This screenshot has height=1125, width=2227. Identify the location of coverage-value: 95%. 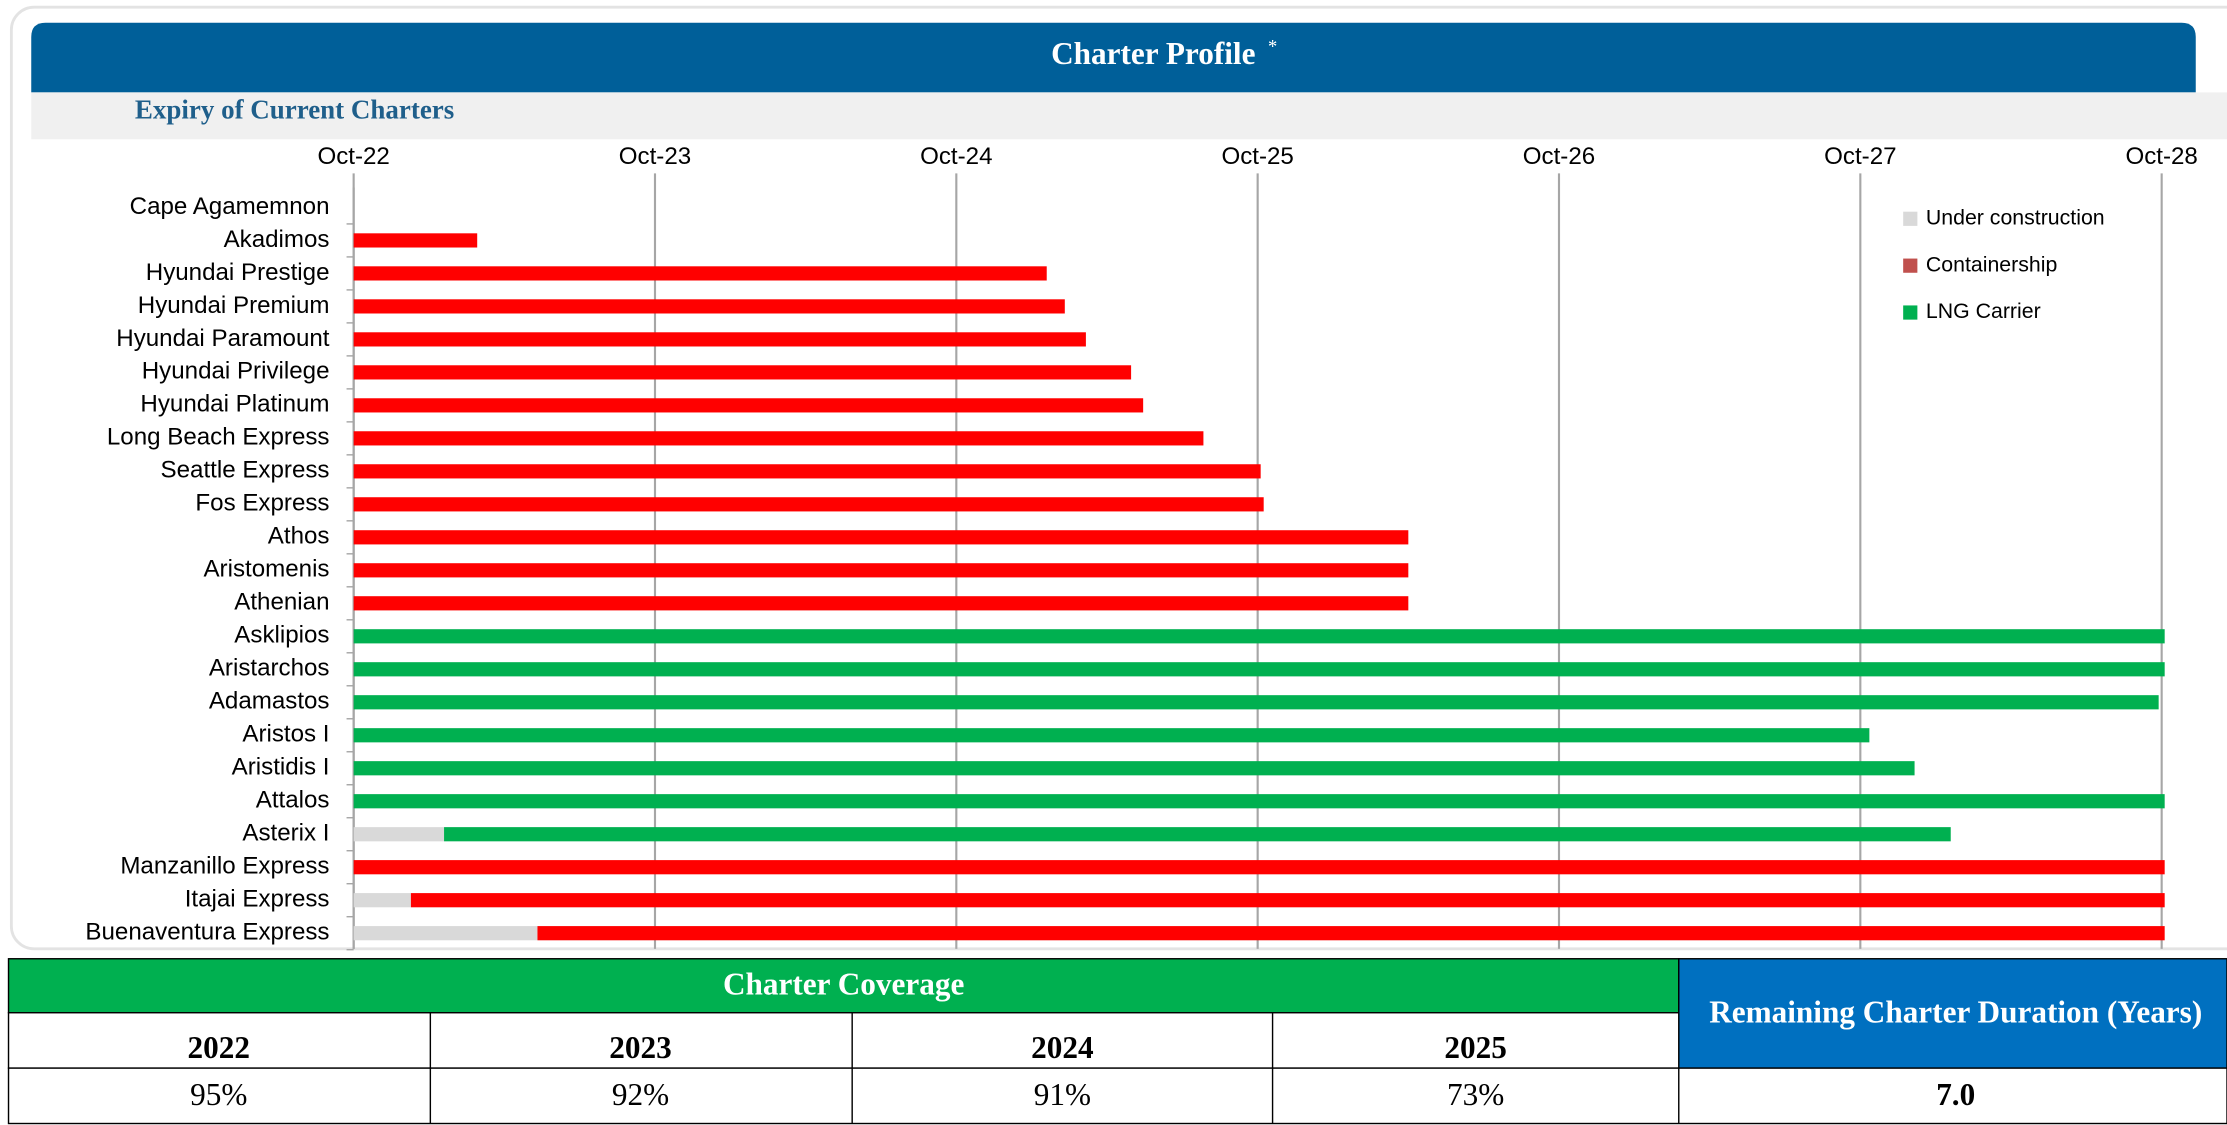
(218, 1094).